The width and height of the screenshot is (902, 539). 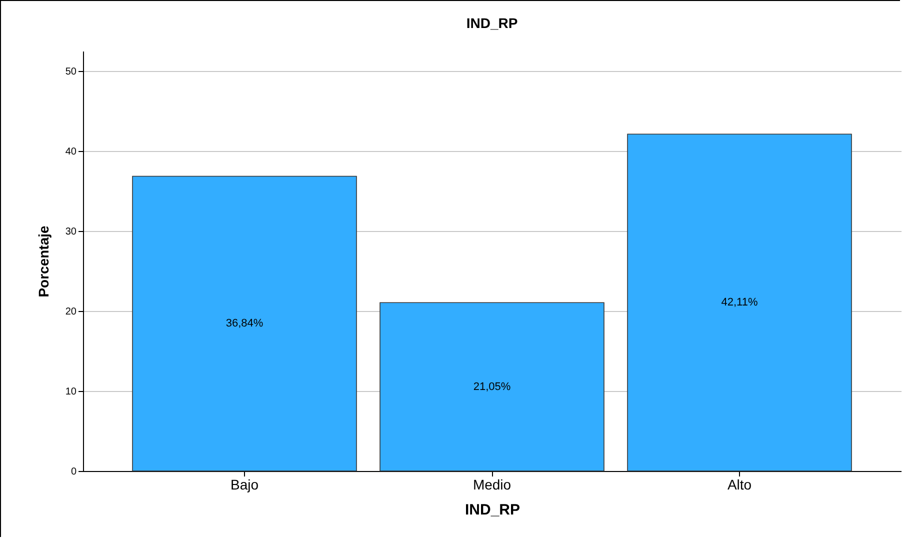 What do you see at coordinates (71, 392) in the screenshot?
I see `y-tick-label: 10` at bounding box center [71, 392].